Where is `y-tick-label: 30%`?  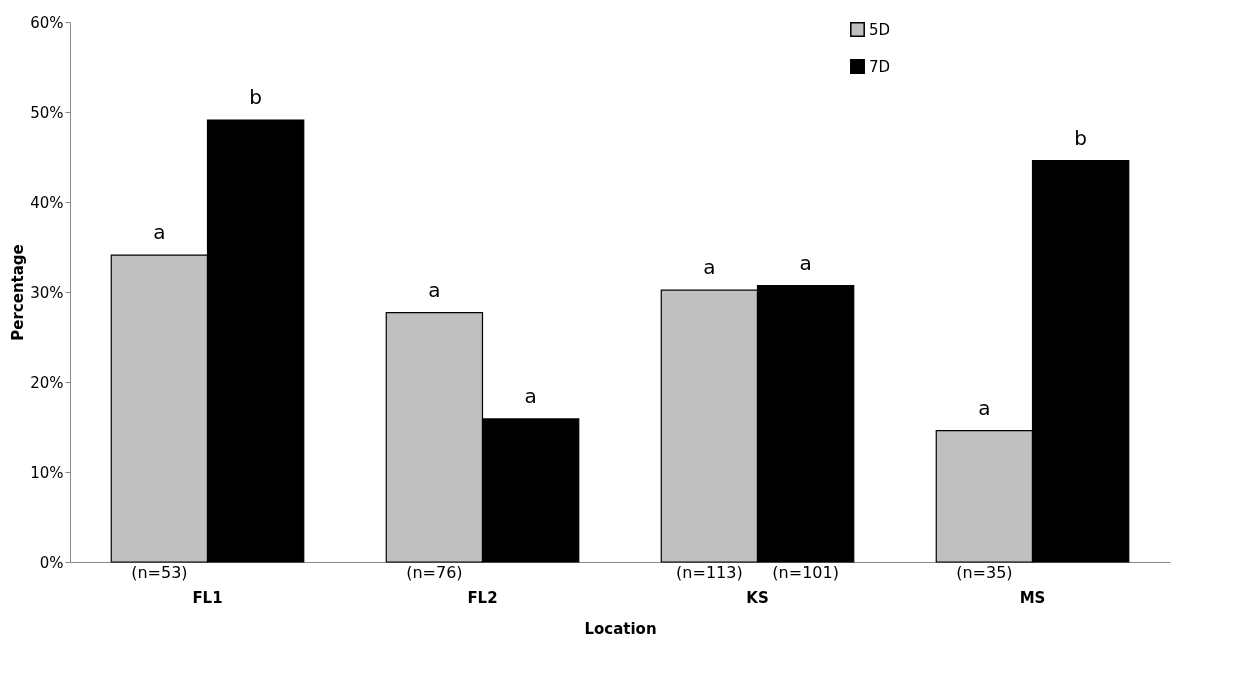
y-tick-label: 30% is located at coordinates (47, 292).